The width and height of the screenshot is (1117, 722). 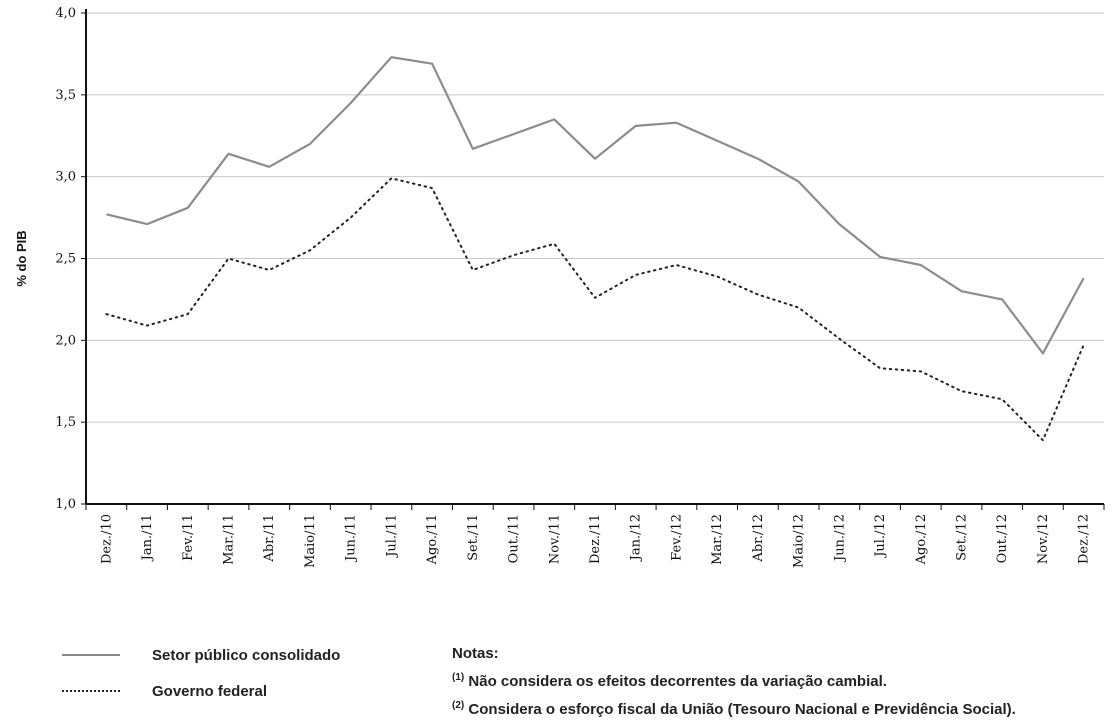 I want to click on x-tick-label: Set./12, so click(x=961, y=537).